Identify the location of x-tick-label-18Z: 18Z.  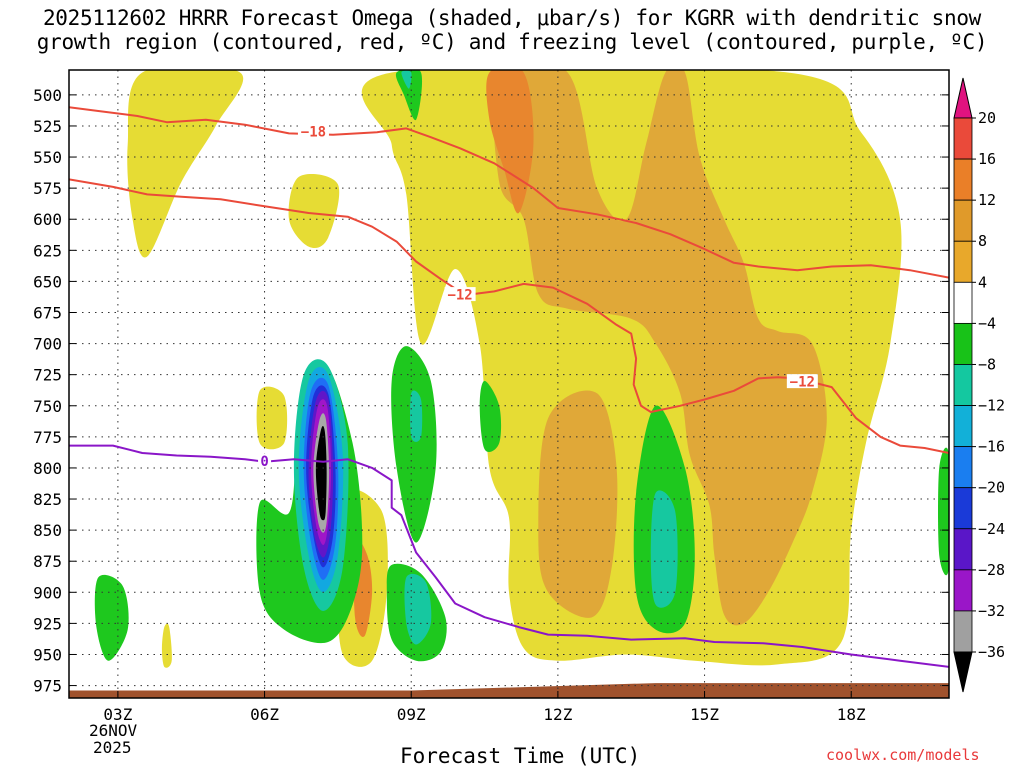
(851, 714).